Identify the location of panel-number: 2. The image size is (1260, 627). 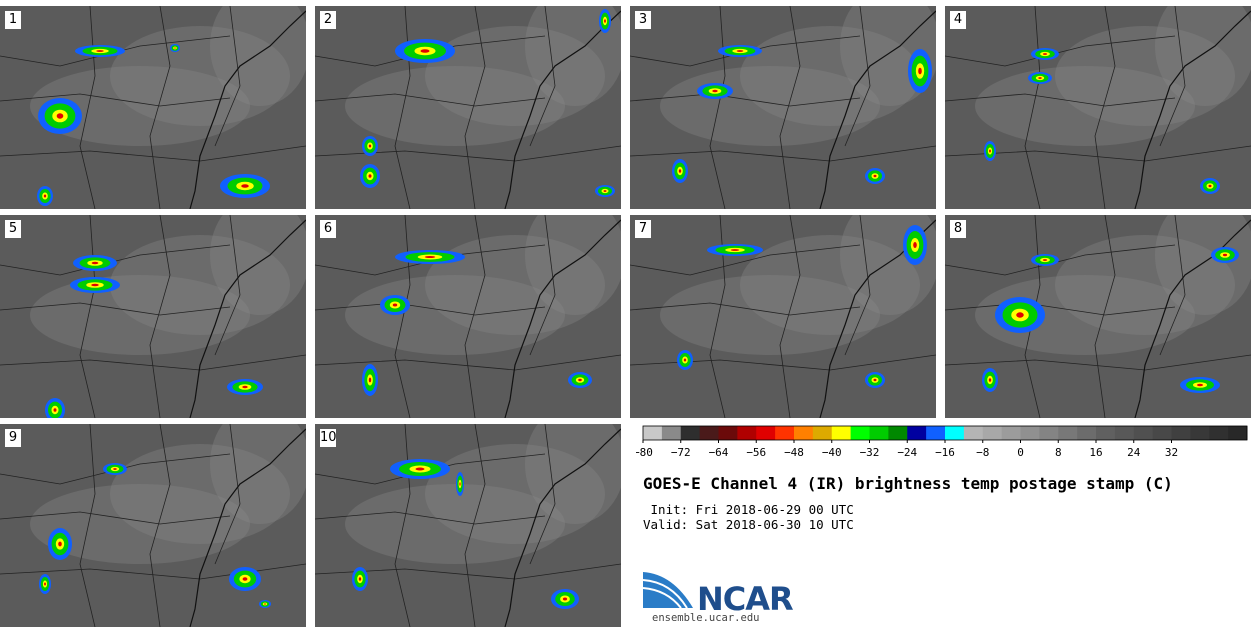
(328, 20).